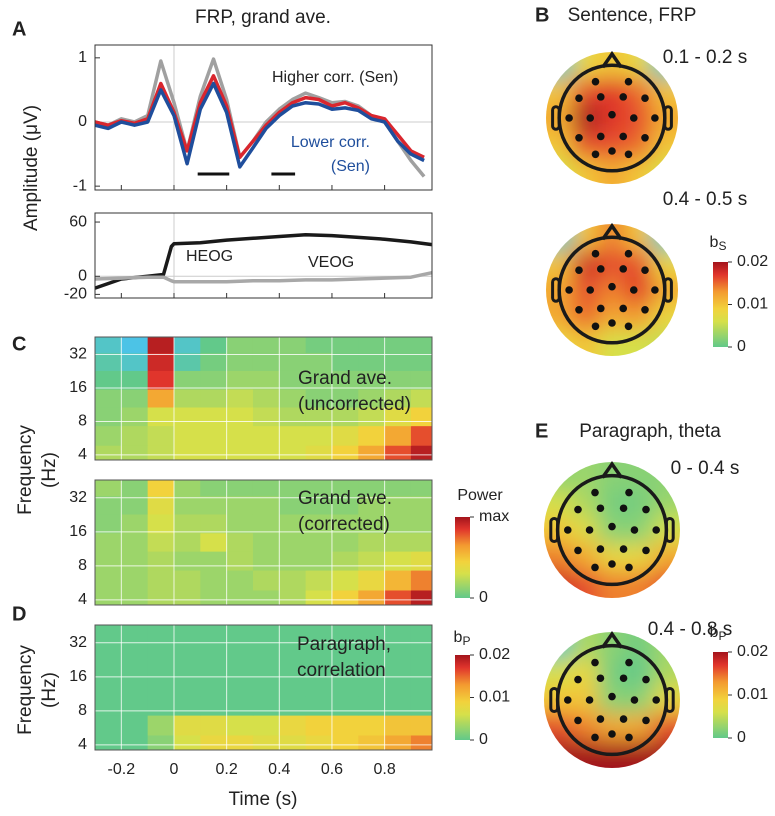 The image size is (775, 816). Describe the element at coordinates (31, 168) in the screenshot. I see `y-axis-label: Amplitude (μV)` at that location.